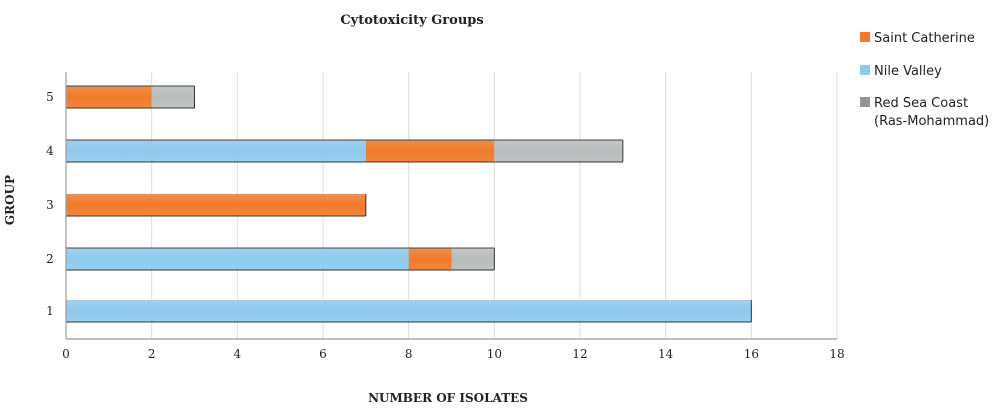  I want to click on y-tick-labels: 1 2 3 4 5, so click(50, 204).